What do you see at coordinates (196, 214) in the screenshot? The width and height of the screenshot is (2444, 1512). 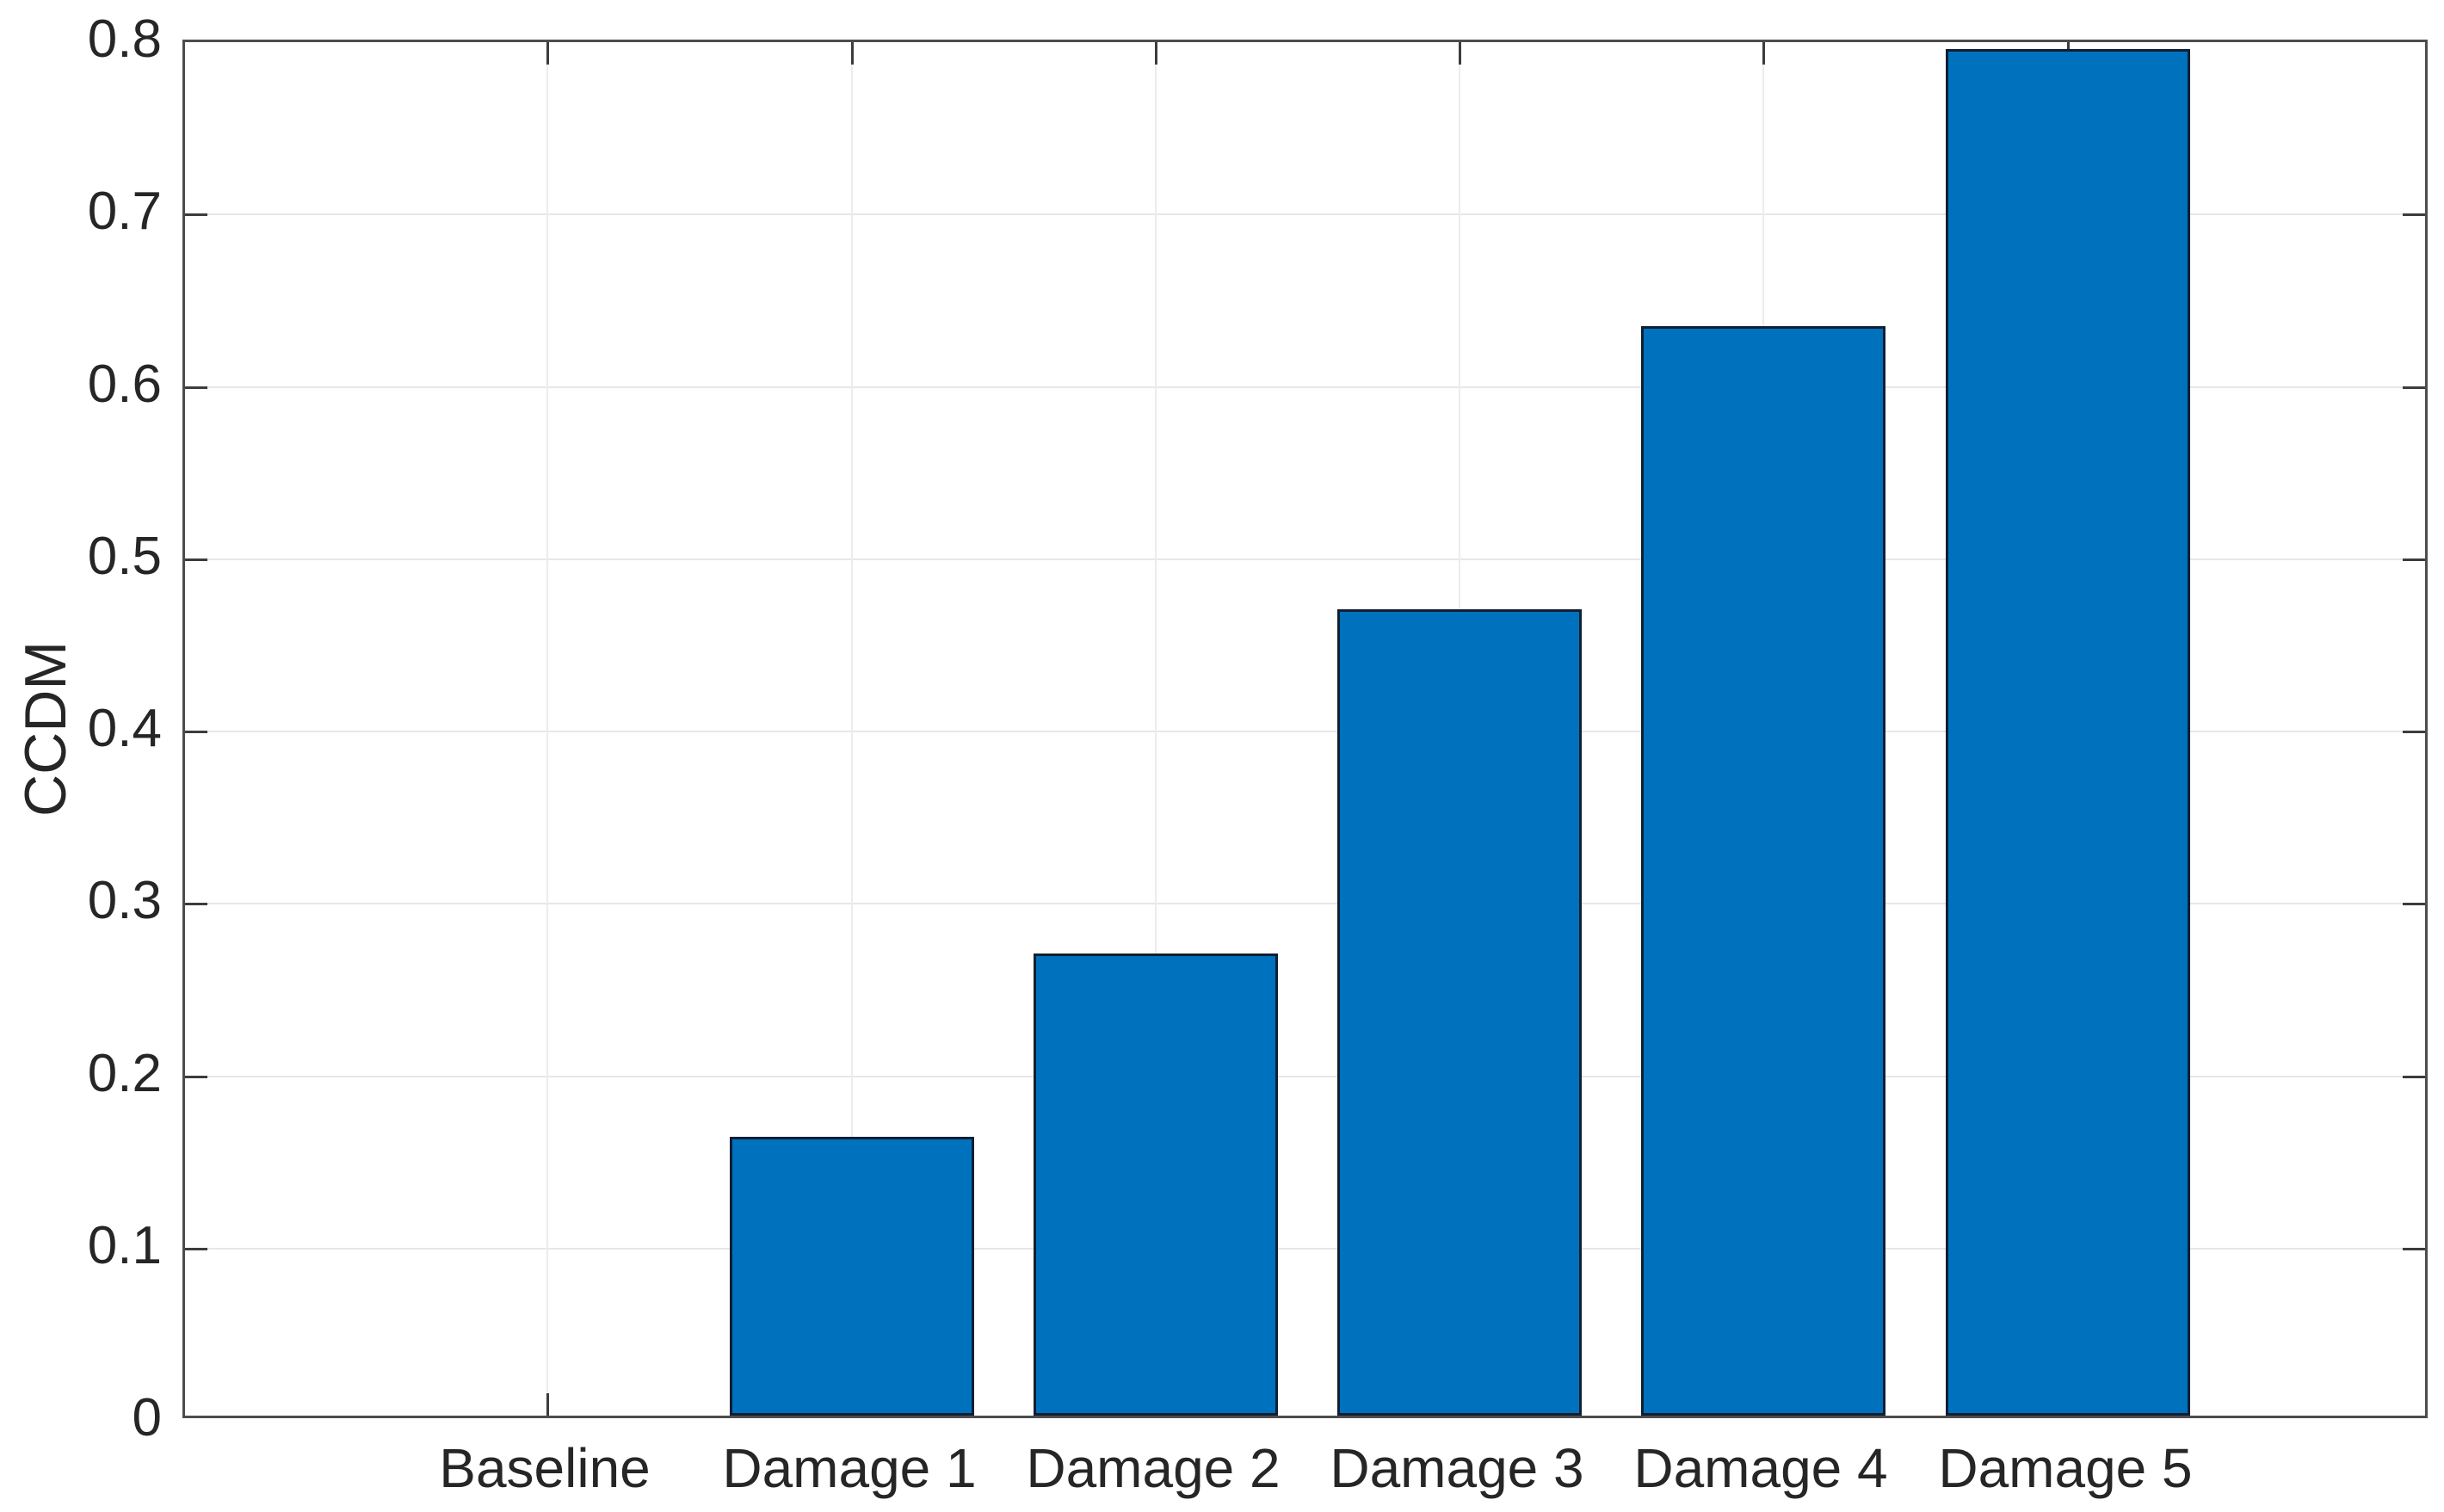 I see `y-tick-left-0.7` at bounding box center [196, 214].